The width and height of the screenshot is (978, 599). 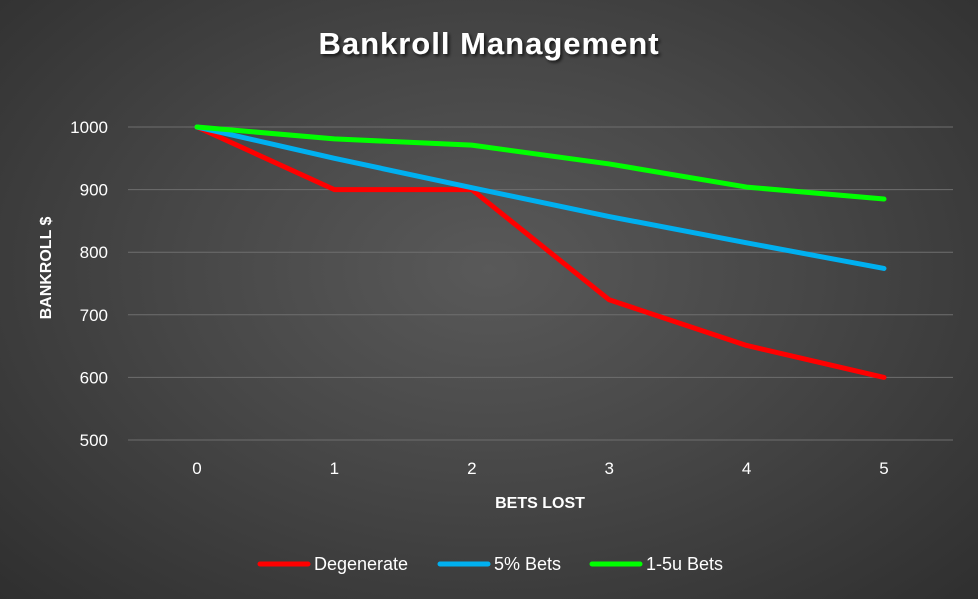 I want to click on series-line, so click(x=540, y=163).